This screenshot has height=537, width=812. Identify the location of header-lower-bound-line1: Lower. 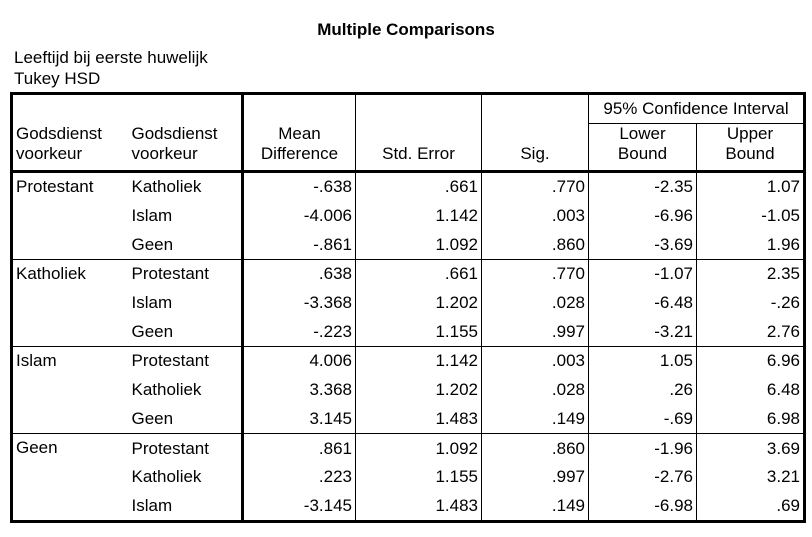
(642, 133).